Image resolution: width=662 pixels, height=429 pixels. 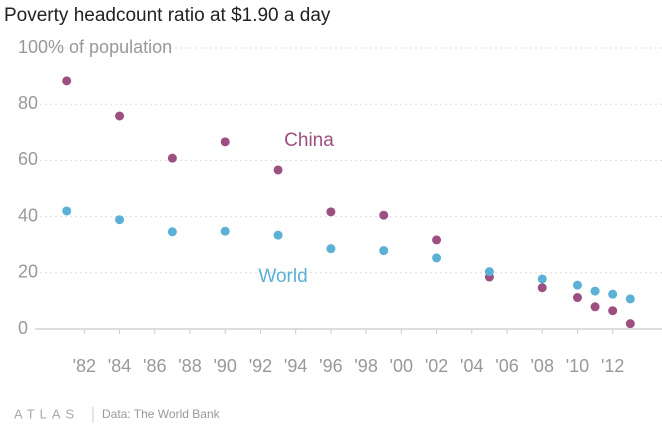 I want to click on brand: ATLAS, so click(x=46, y=413).